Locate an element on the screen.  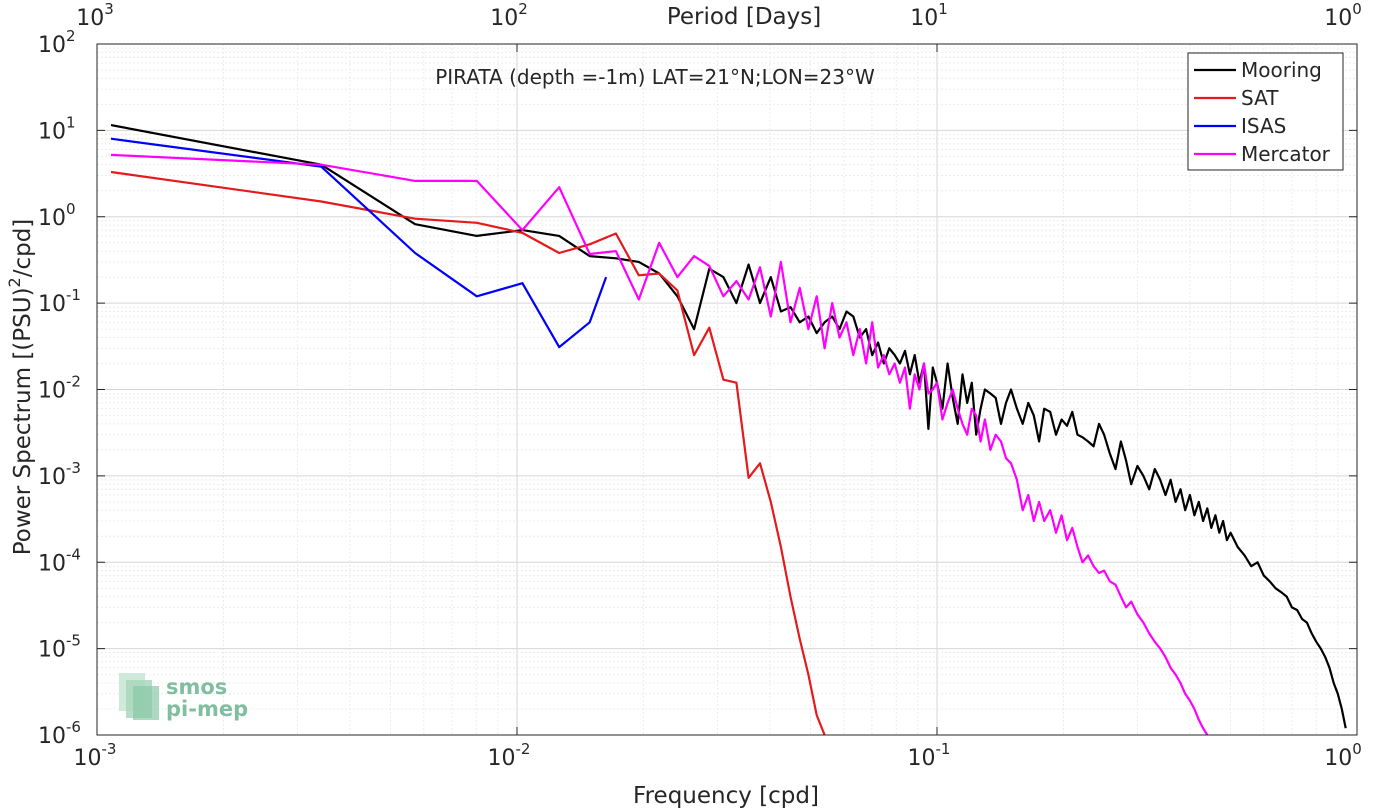
x-tick-label: 10⁻² is located at coordinates (509, 755).